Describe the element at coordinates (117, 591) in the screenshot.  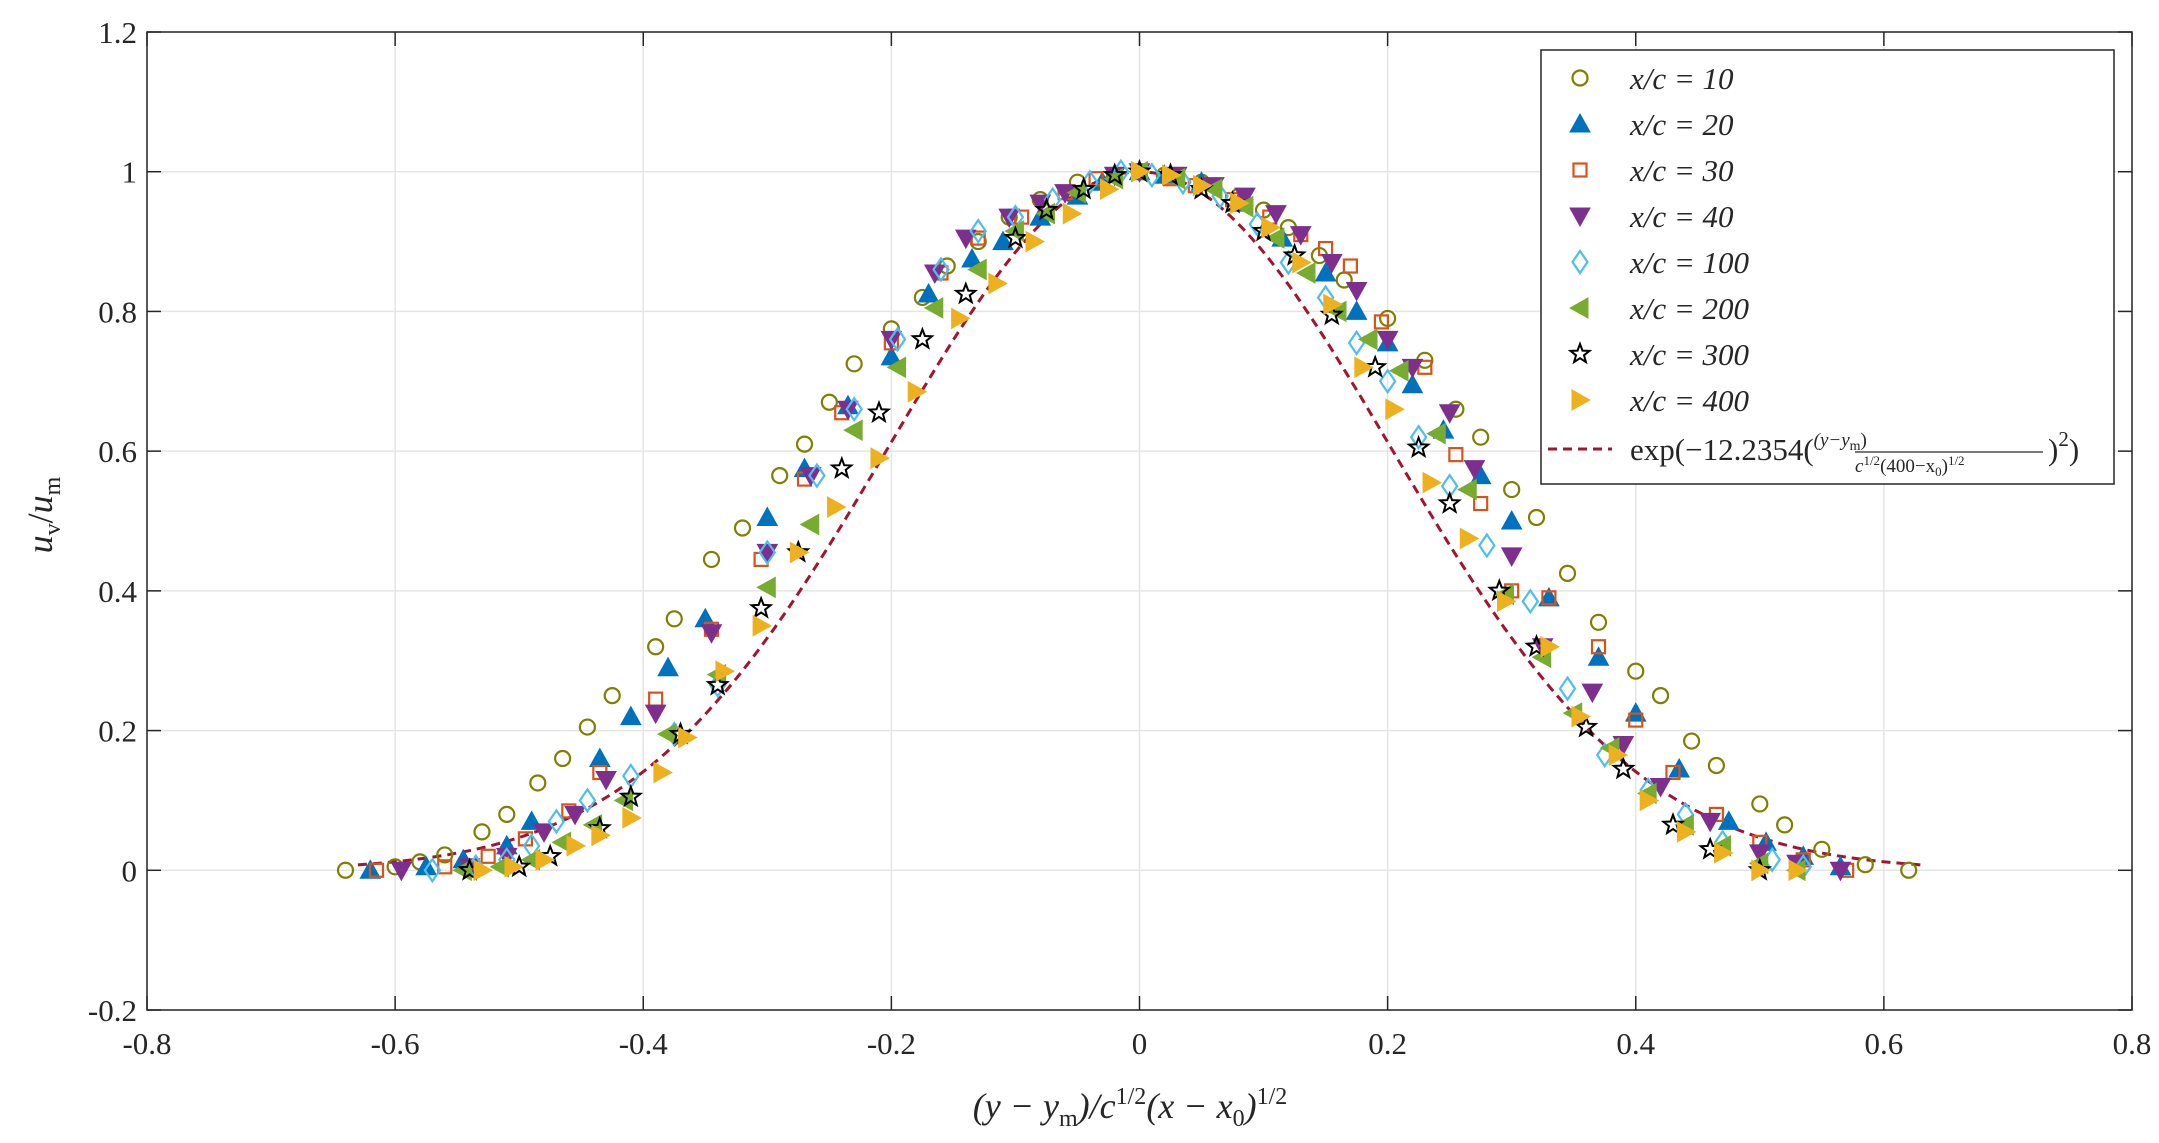
I see `y-tick-label: 0.4` at that location.